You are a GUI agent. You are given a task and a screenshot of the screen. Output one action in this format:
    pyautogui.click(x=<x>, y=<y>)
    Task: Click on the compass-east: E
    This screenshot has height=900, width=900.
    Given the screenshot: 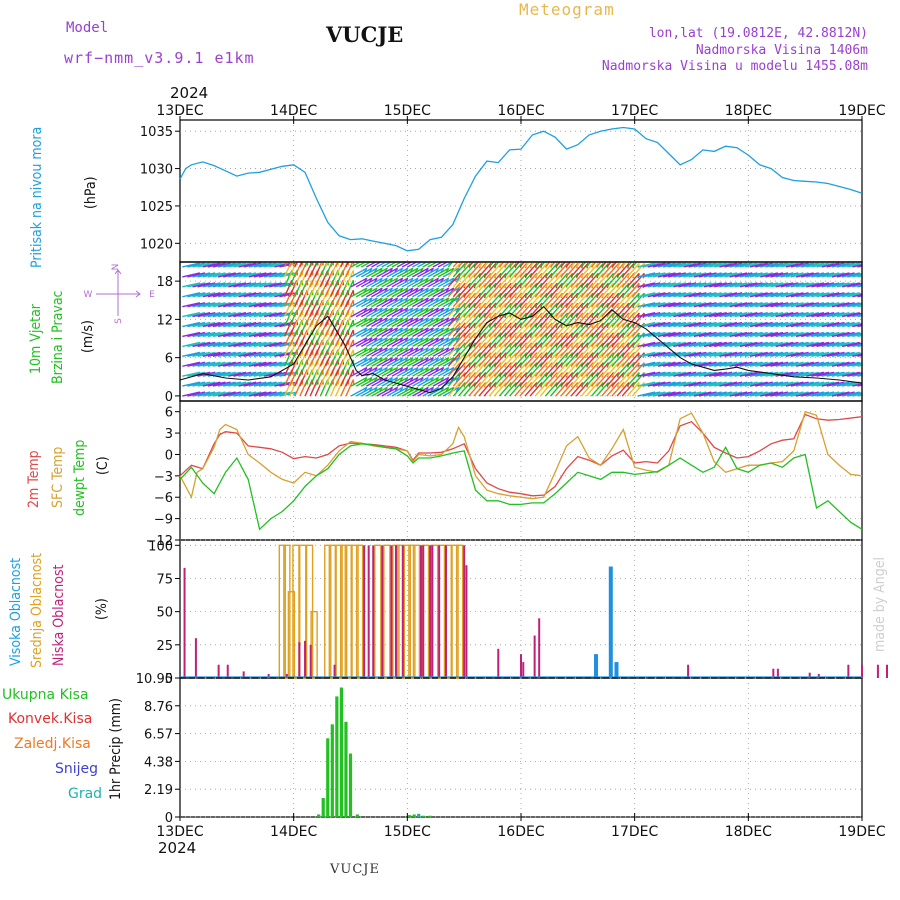 What is the action you would take?
    pyautogui.click(x=152, y=295)
    